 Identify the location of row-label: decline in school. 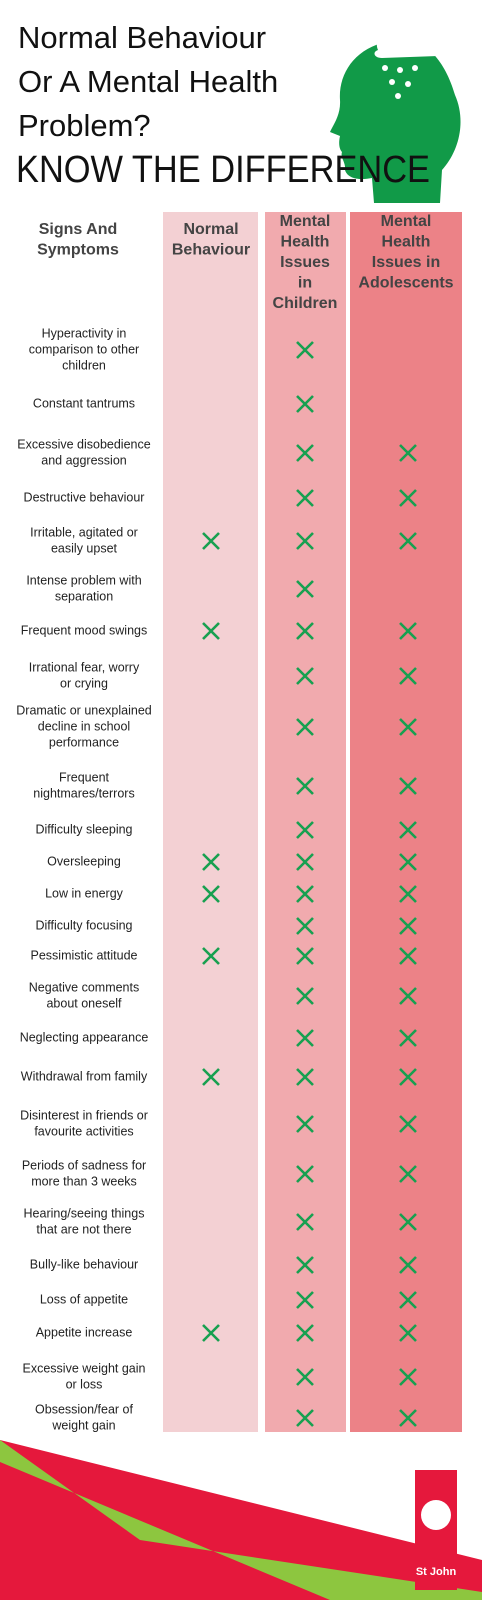
(84, 726).